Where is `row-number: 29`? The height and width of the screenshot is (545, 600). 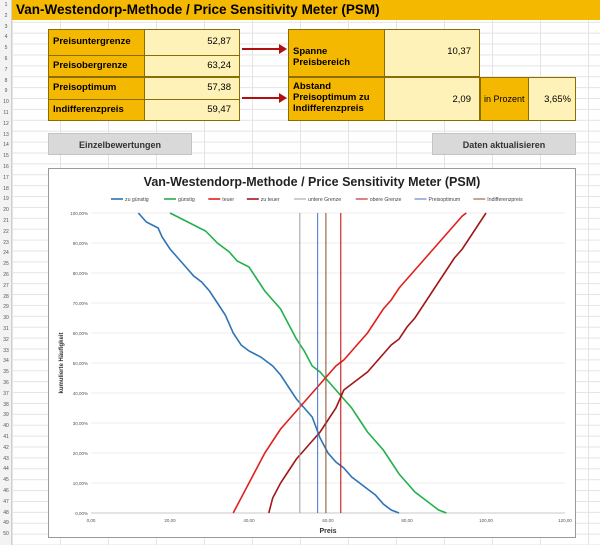
row-number: 29 is located at coordinates (6, 307).